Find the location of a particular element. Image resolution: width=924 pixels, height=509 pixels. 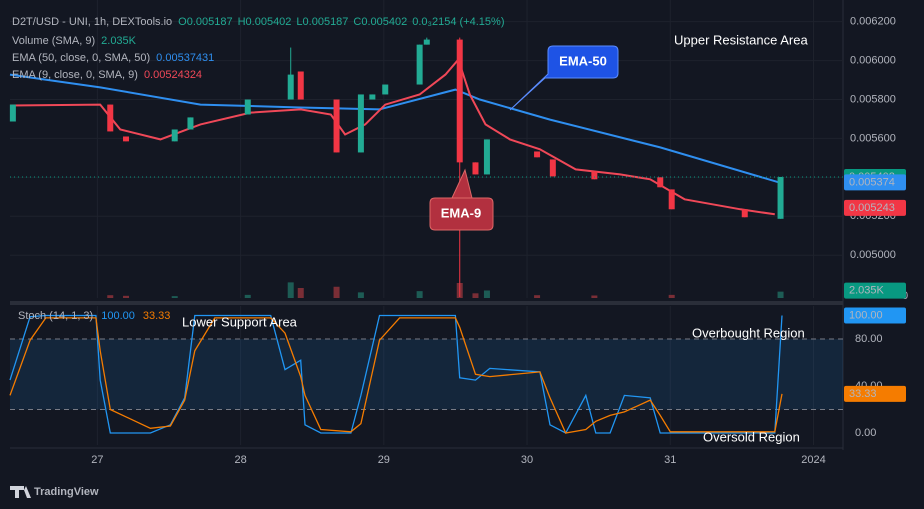

callout-label: EMA-9 is located at coordinates (461, 212).